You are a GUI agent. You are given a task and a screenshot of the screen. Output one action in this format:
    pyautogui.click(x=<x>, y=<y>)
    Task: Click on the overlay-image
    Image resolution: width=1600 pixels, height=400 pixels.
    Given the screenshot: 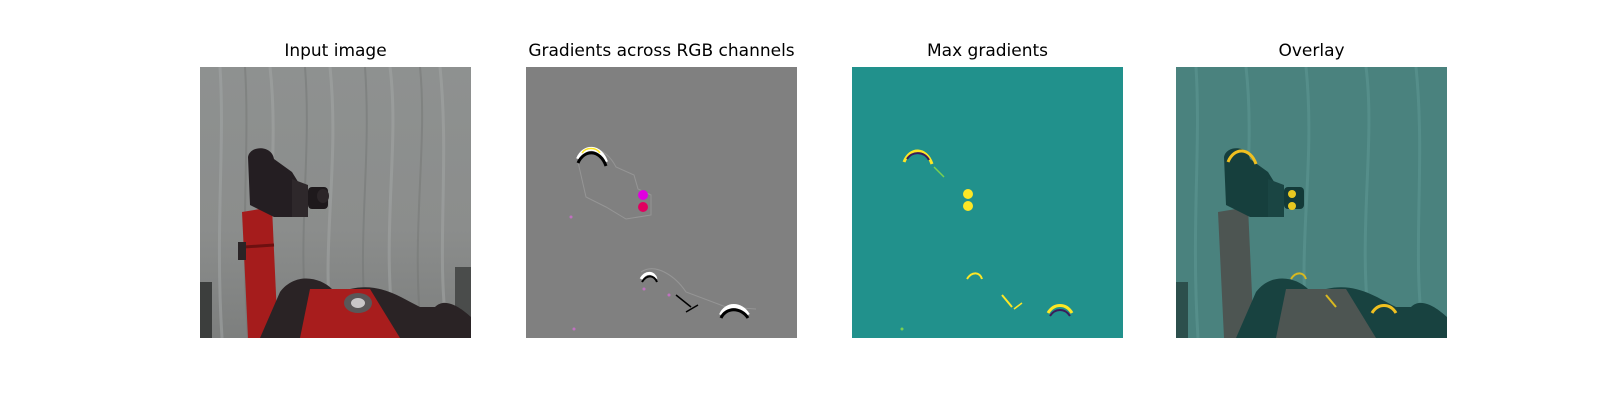 What is the action you would take?
    pyautogui.click(x=1311, y=202)
    